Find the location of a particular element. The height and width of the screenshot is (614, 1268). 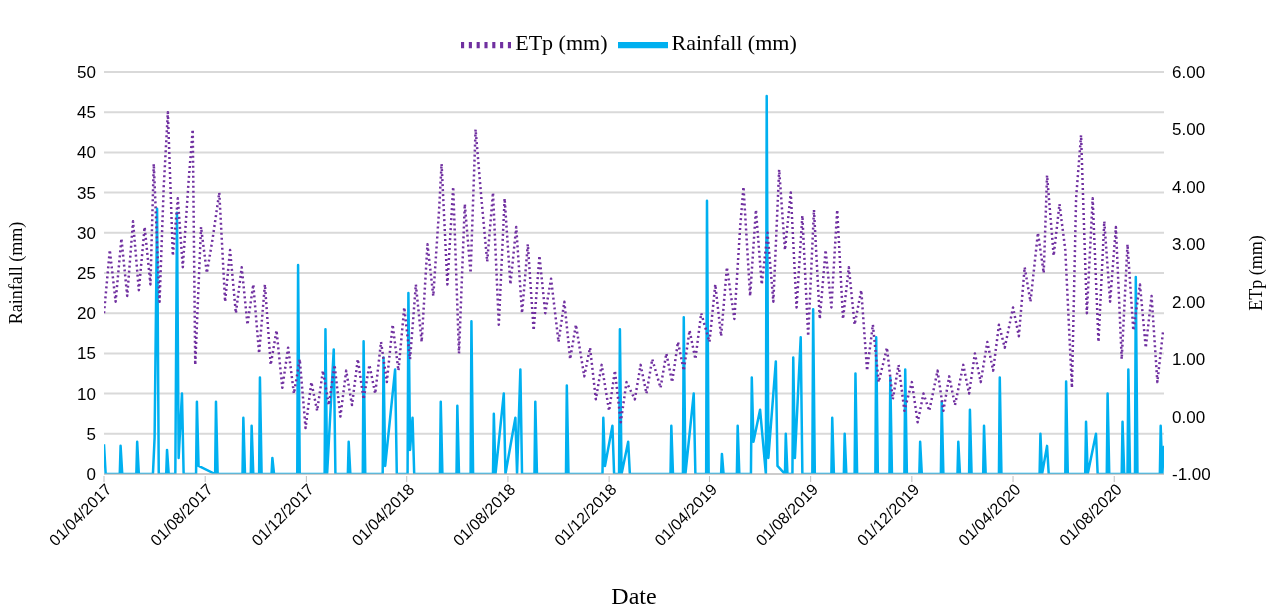

y-tick-label: 30 is located at coordinates (86, 233).